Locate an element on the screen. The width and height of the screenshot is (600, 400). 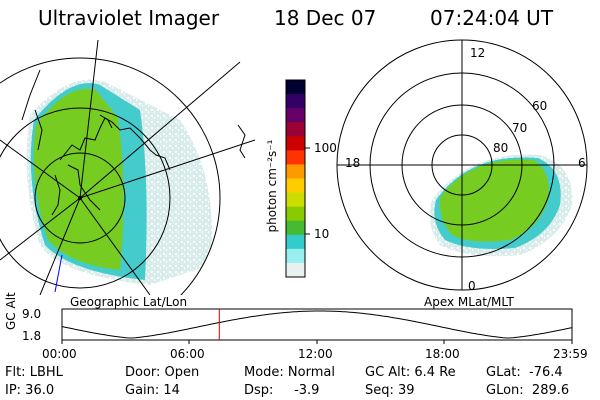
info-gain: Gain: 14 is located at coordinates (152, 390).